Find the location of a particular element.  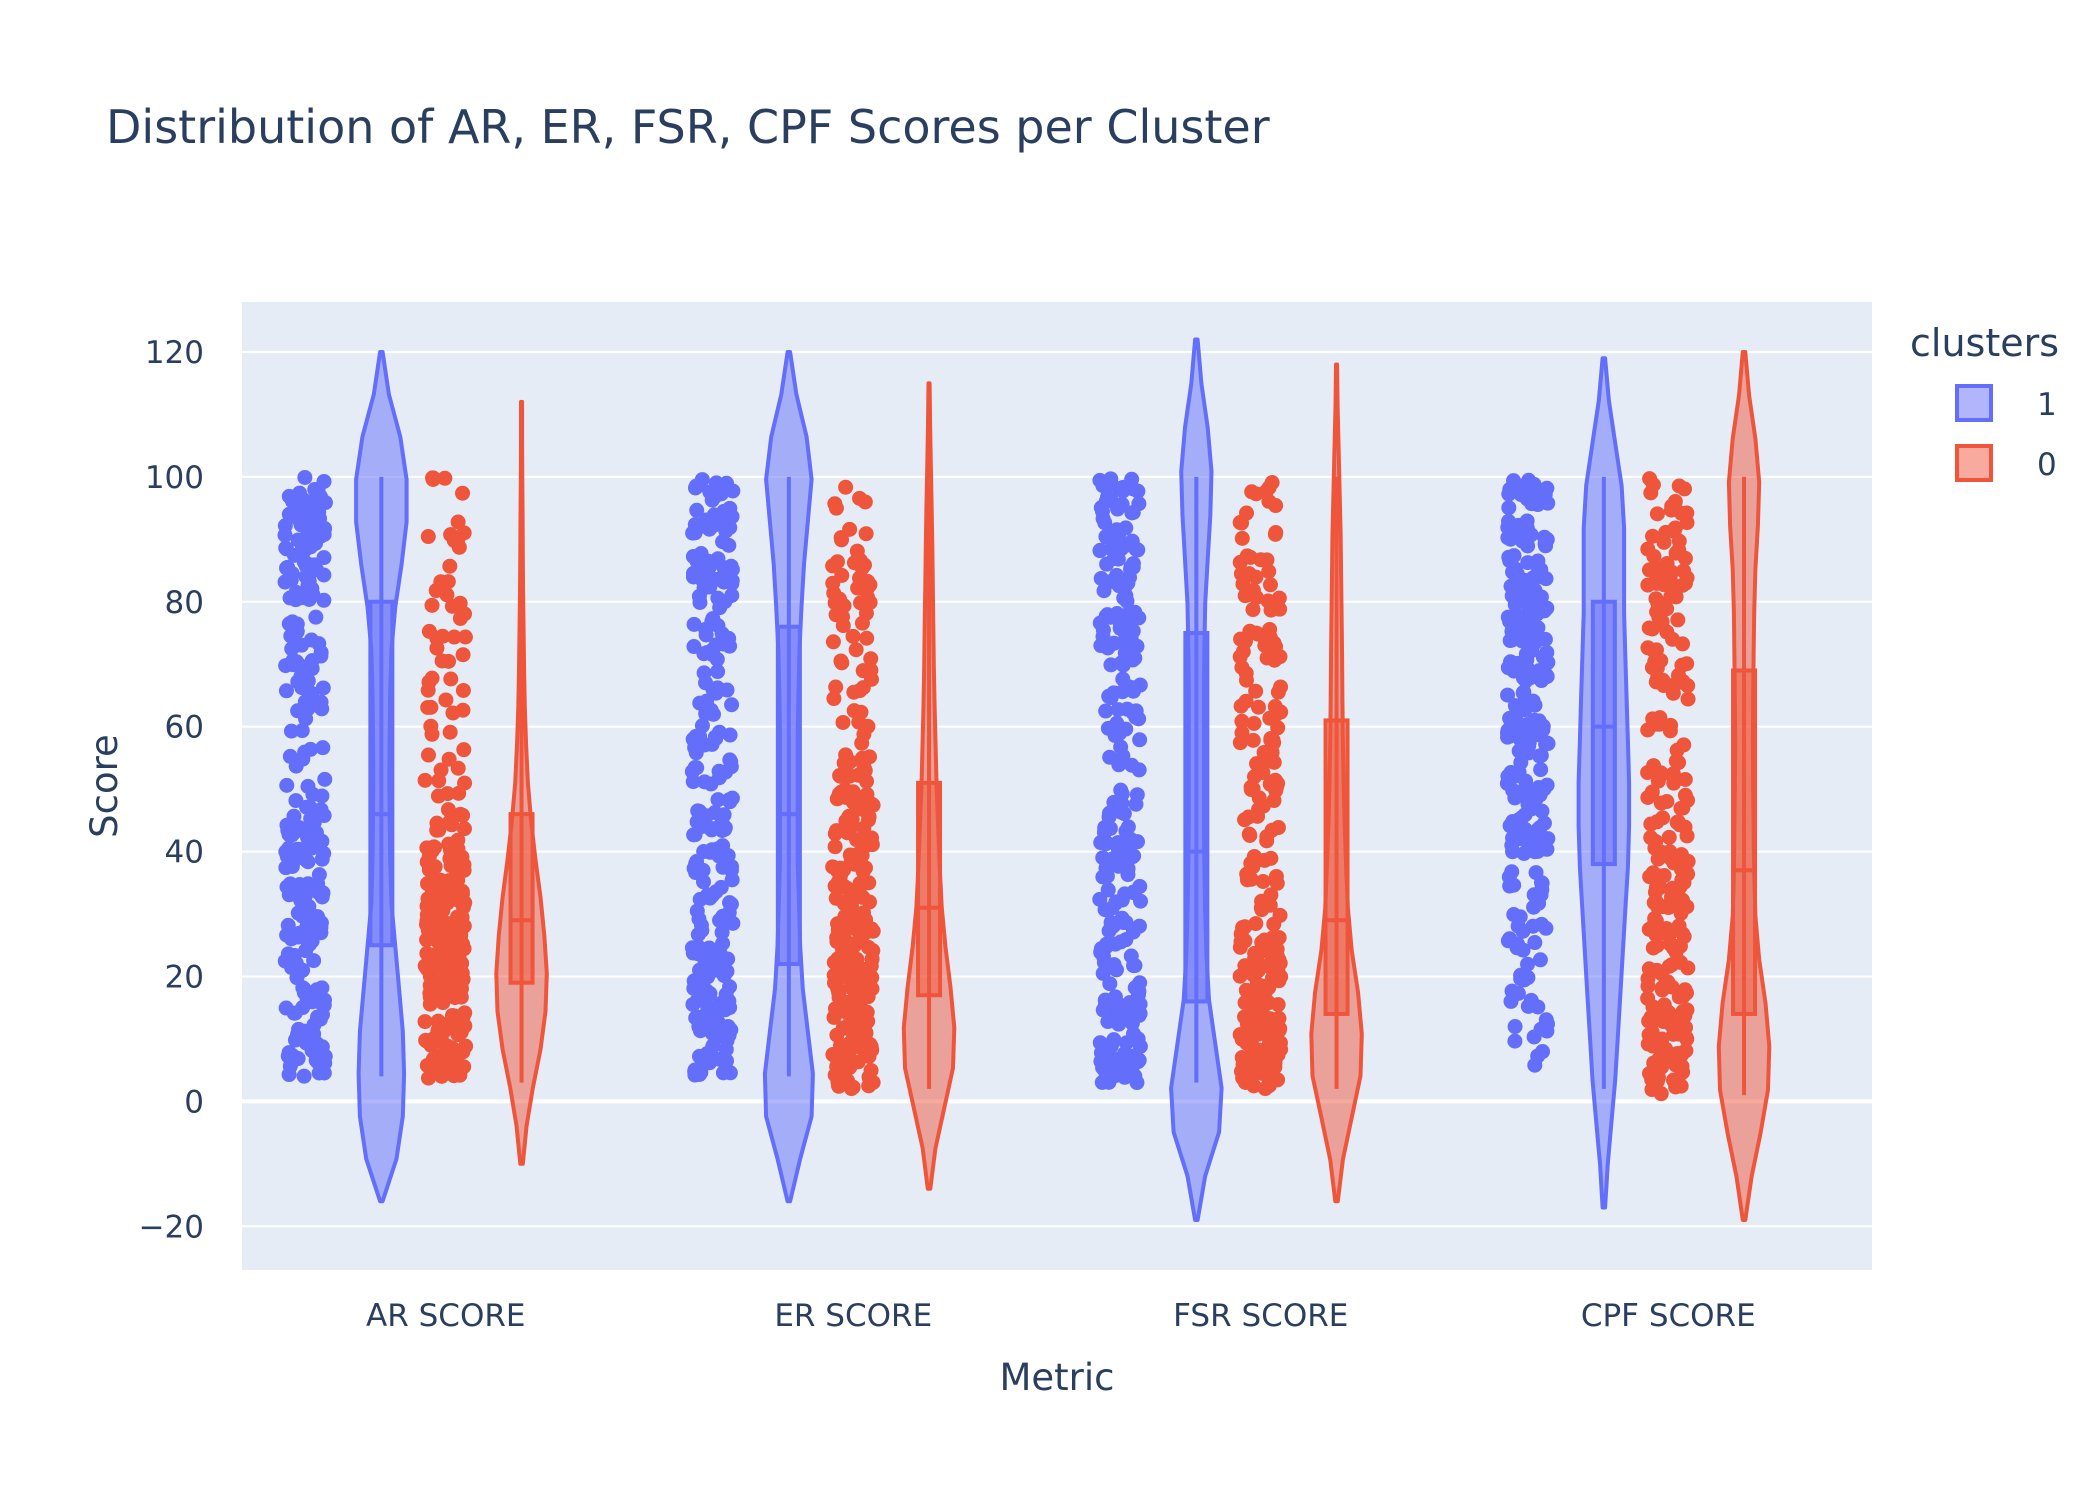

y-axis-ticks: −20 0 20 40 60 80 100 120 is located at coordinates (171, 790).